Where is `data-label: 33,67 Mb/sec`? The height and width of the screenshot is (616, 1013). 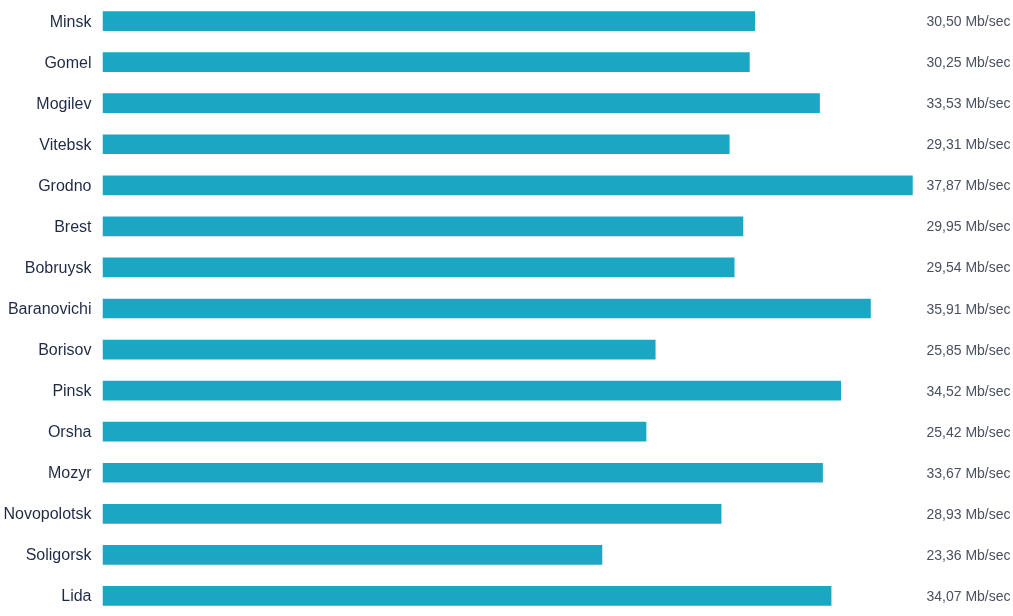 data-label: 33,67 Mb/sec is located at coordinates (968, 472).